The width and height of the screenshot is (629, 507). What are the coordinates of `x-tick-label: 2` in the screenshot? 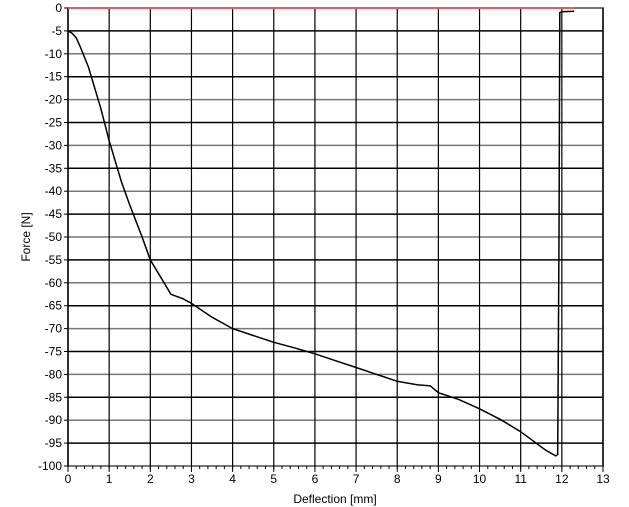 It's located at (150, 479).